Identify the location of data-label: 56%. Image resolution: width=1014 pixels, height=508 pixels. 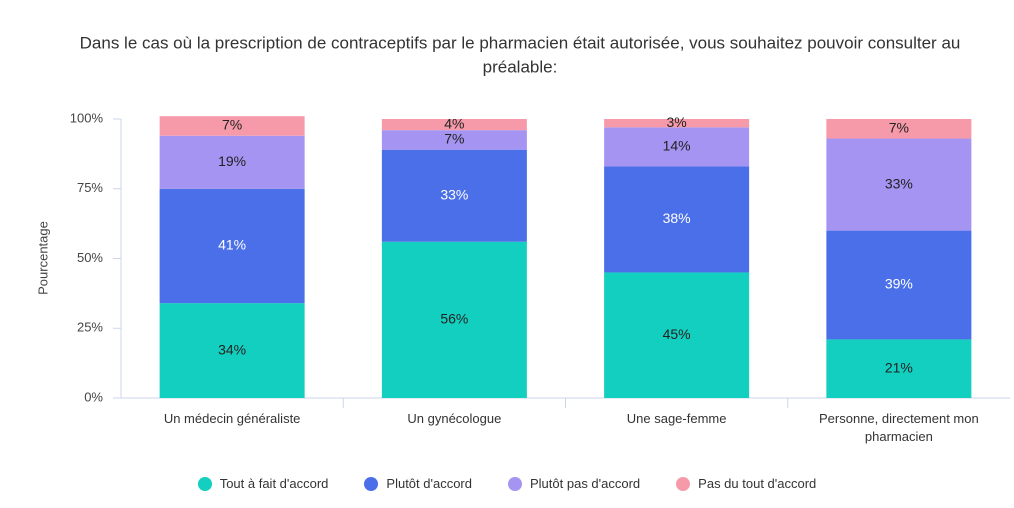
(454, 319).